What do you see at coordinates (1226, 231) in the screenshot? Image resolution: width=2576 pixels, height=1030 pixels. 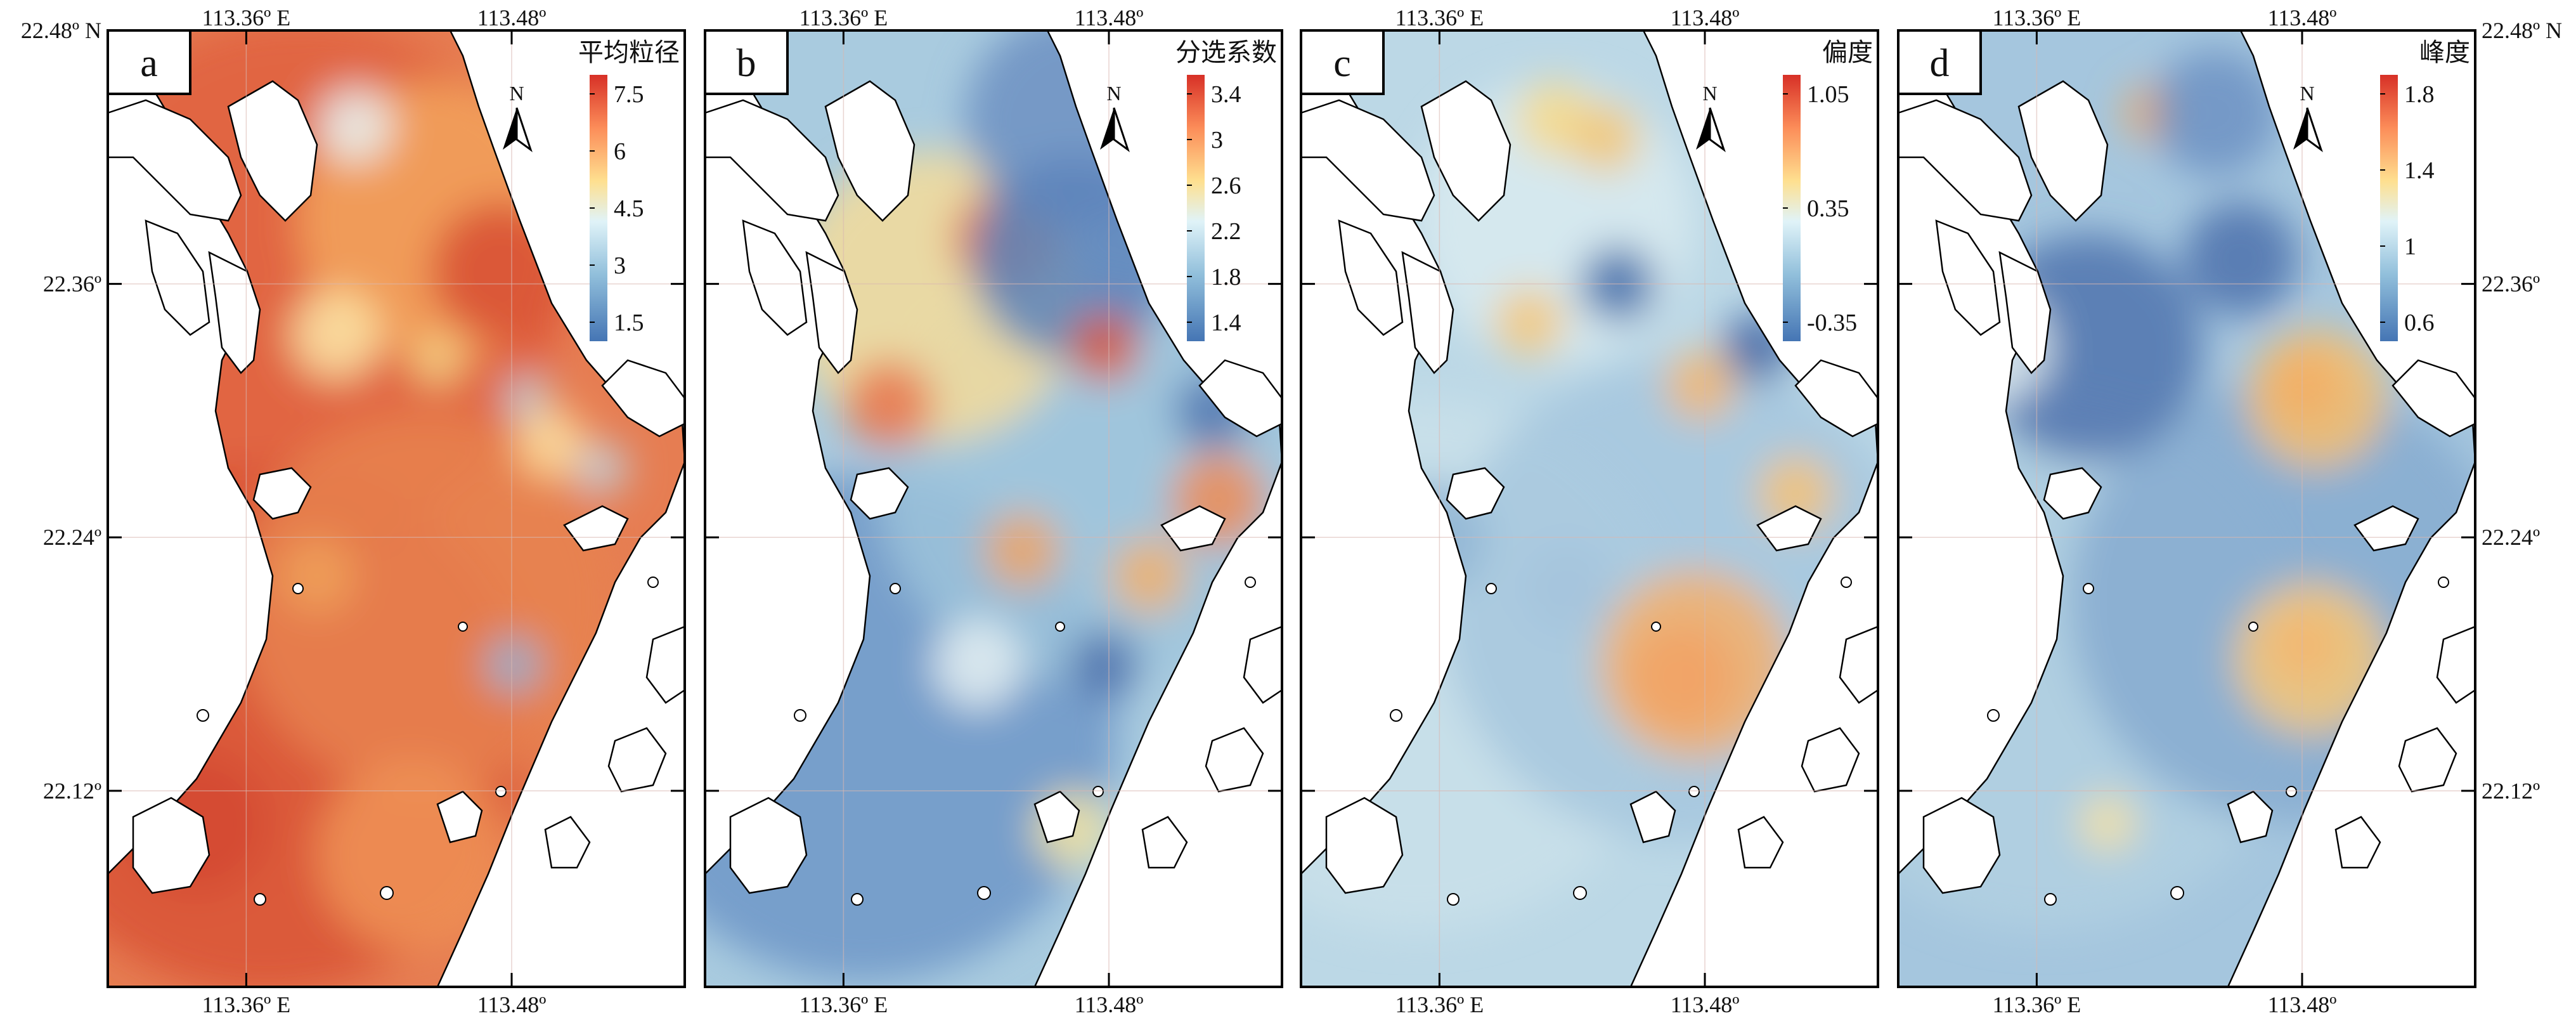 I see `colorbar-tick-label: 2.2` at bounding box center [1226, 231].